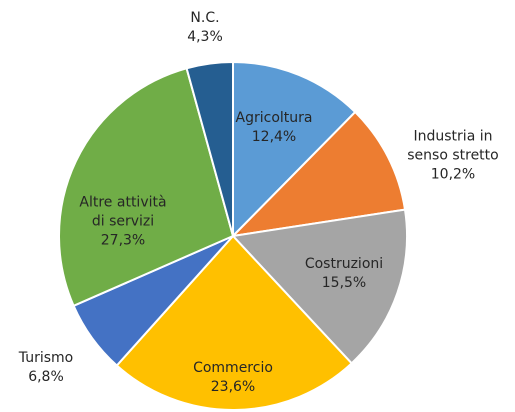 This screenshot has width=515, height=412. I want to click on category-label: Turismo, so click(46, 358).